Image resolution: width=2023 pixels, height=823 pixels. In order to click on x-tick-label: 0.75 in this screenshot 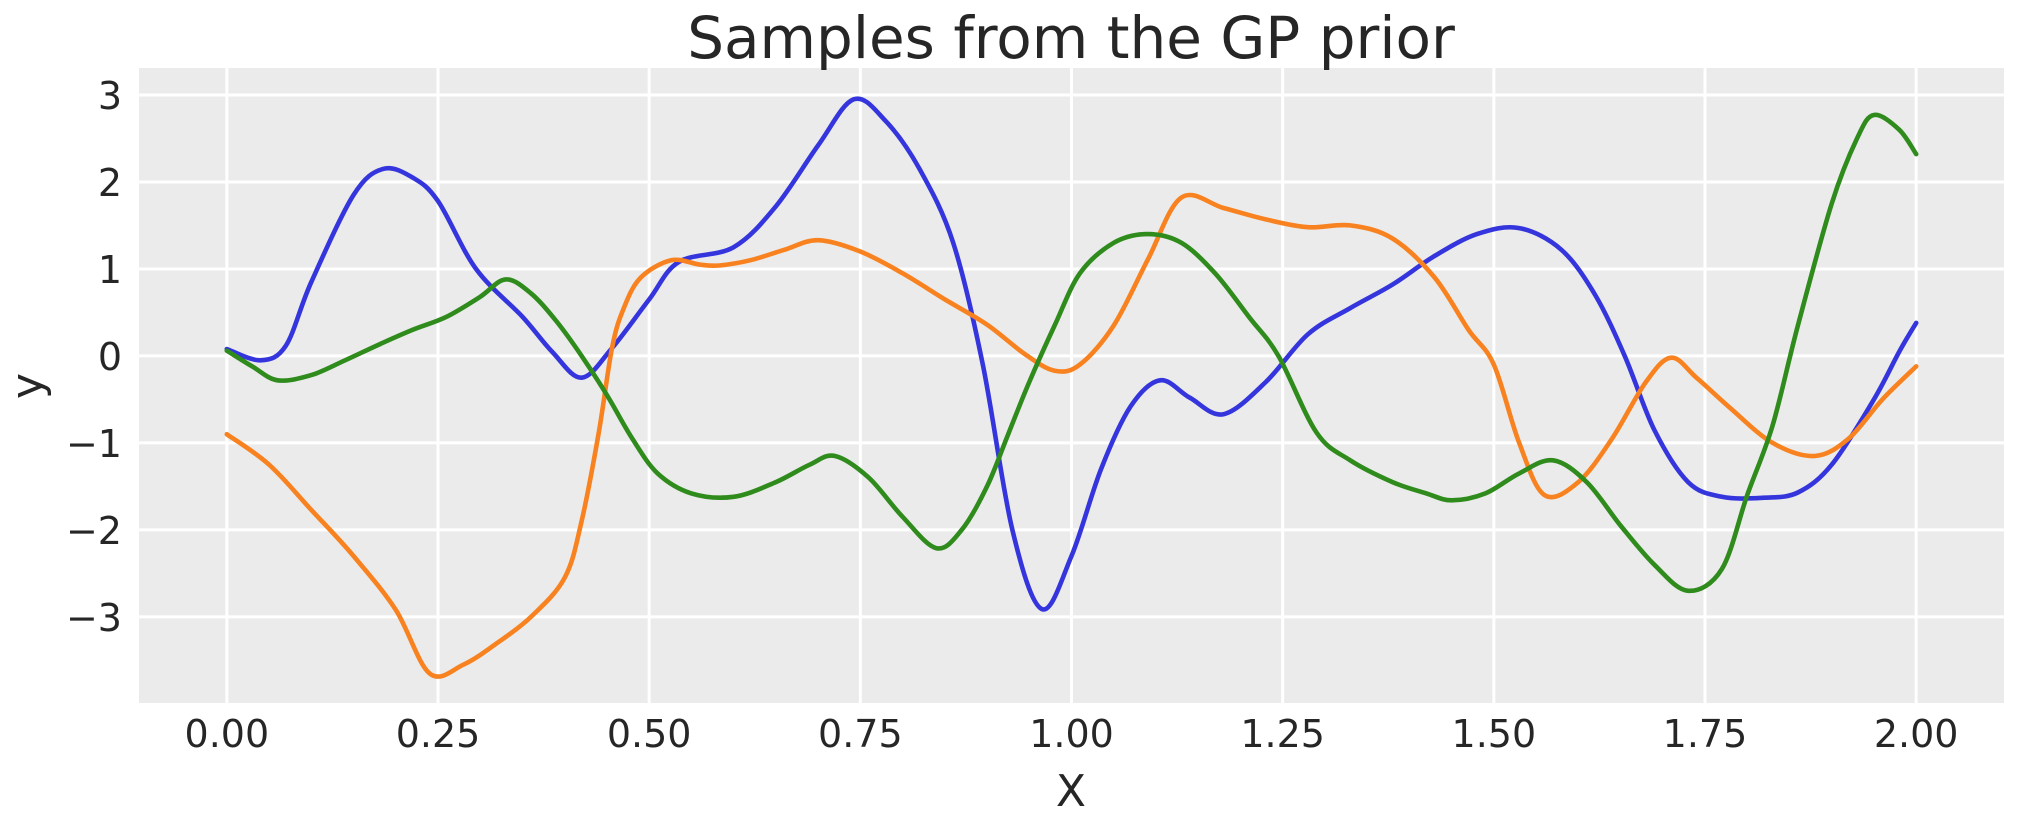, I will do `click(860, 734)`.